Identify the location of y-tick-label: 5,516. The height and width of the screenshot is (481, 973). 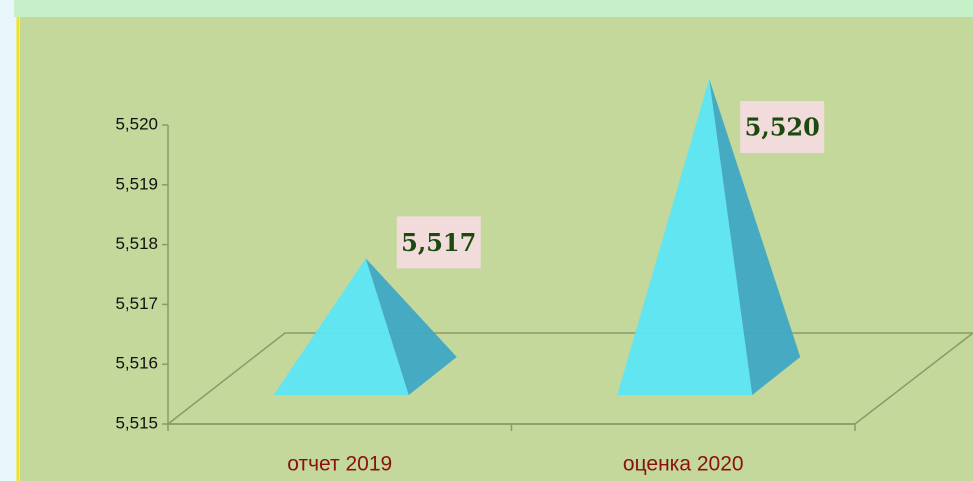
(136, 363).